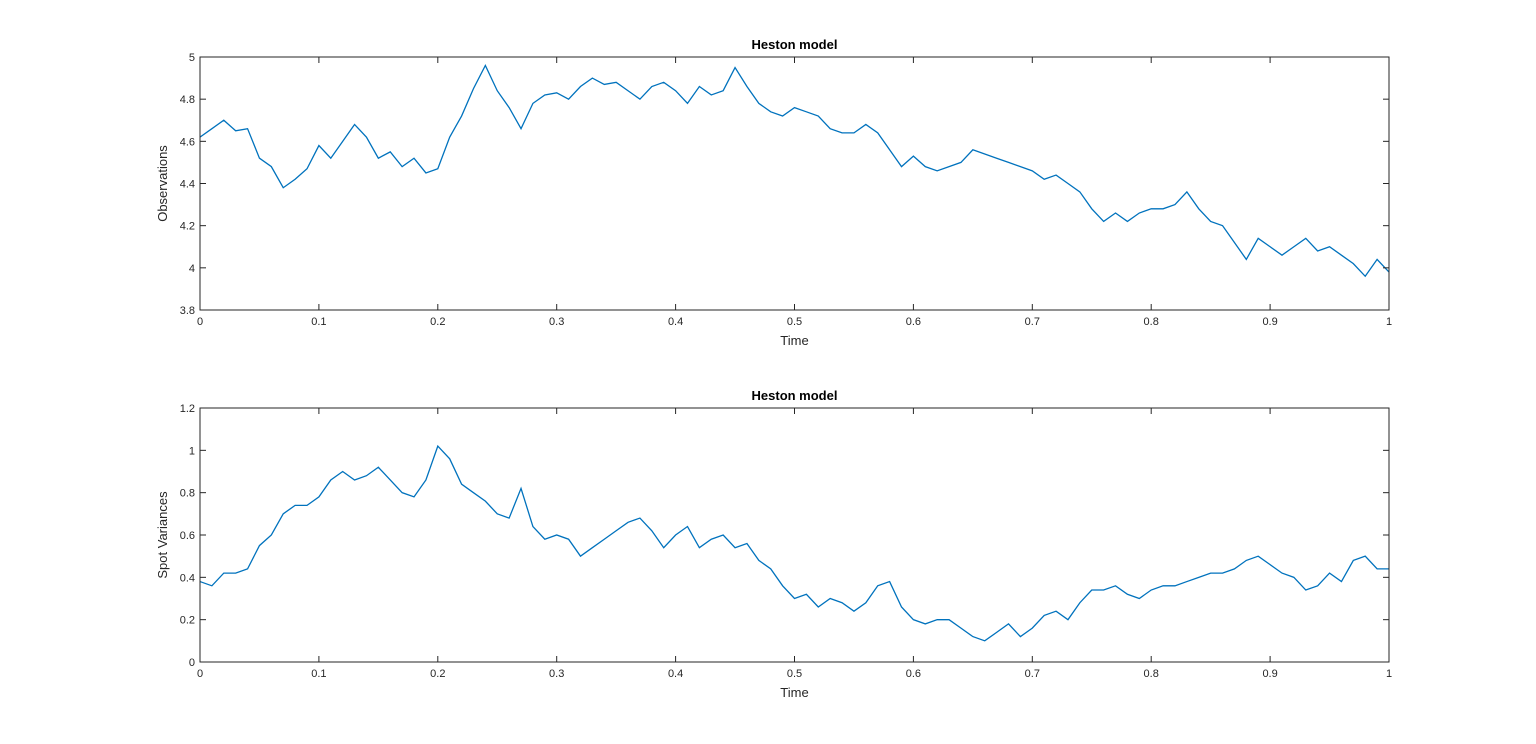 This screenshot has height=744, width=1536. What do you see at coordinates (187, 227) in the screenshot?
I see `y-tick-label: 4.2` at bounding box center [187, 227].